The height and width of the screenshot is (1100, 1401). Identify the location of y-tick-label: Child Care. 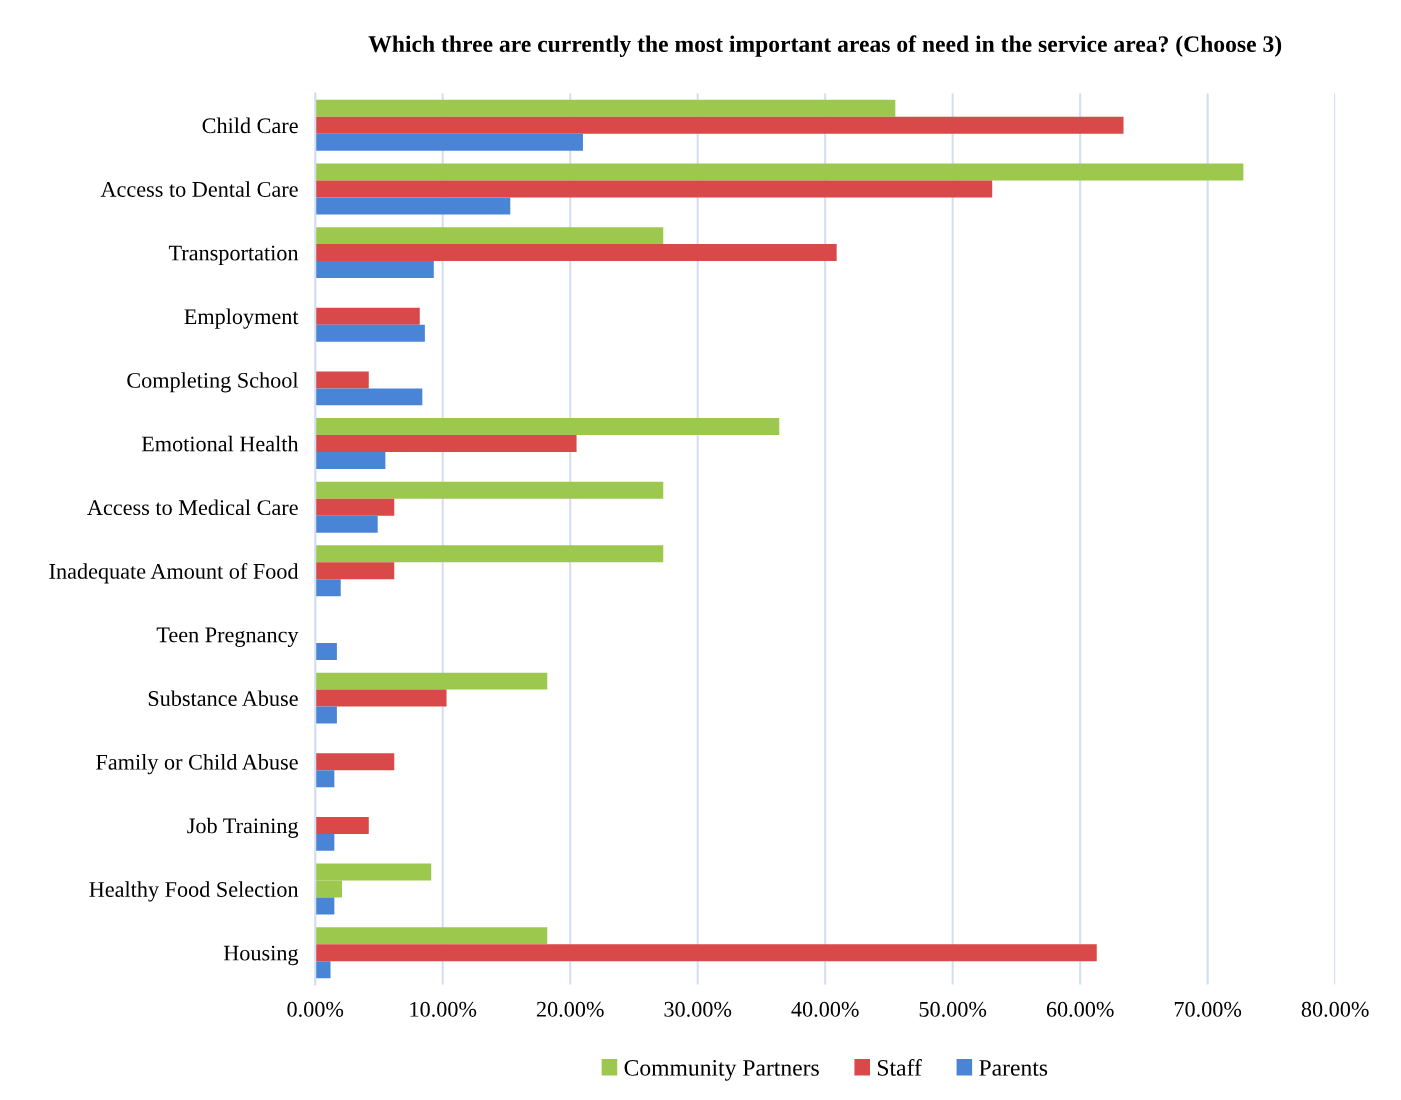
(250, 125).